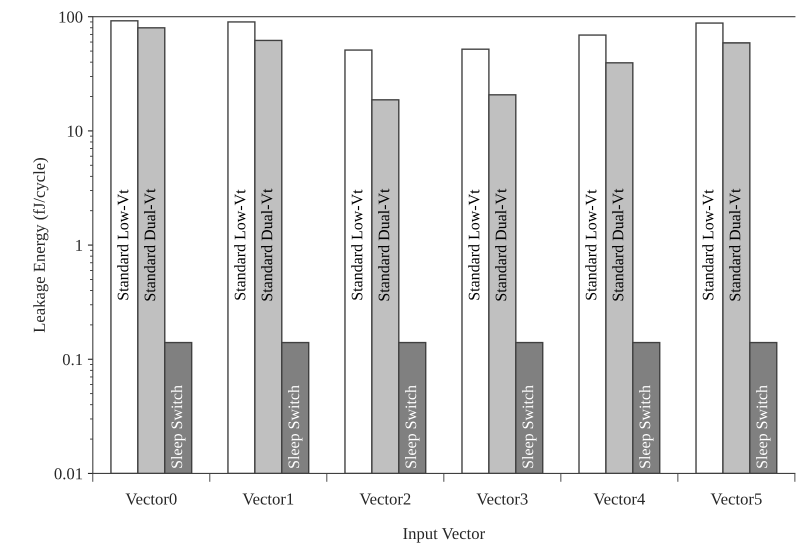 The height and width of the screenshot is (557, 807). What do you see at coordinates (79, 245) in the screenshot?
I see `y-tick-label: 1` at bounding box center [79, 245].